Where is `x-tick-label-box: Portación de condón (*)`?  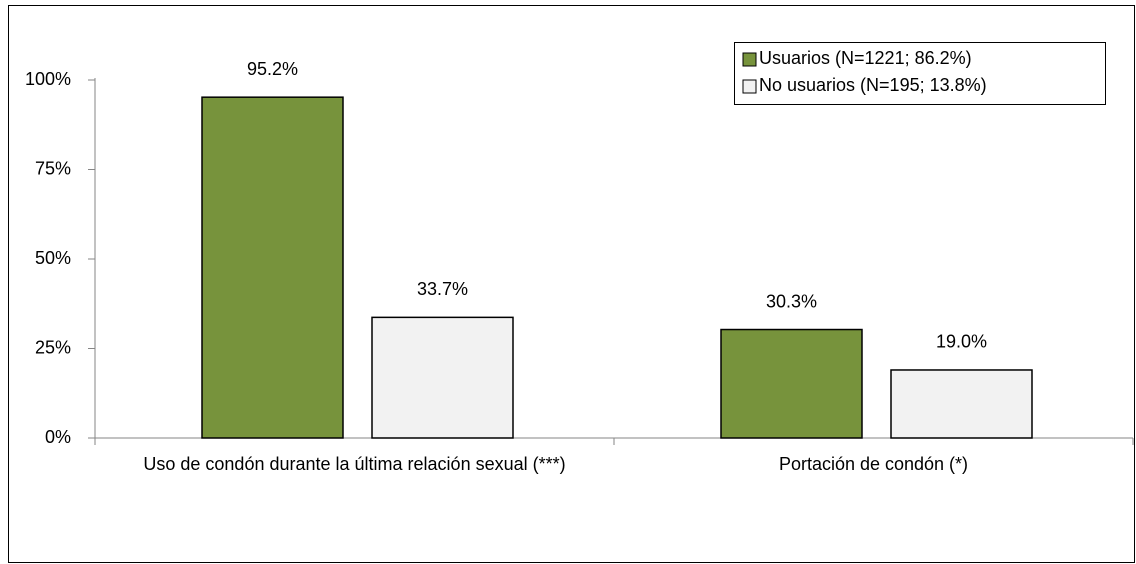
x-tick-label-box: Portación de condón (*) is located at coordinates (873, 464).